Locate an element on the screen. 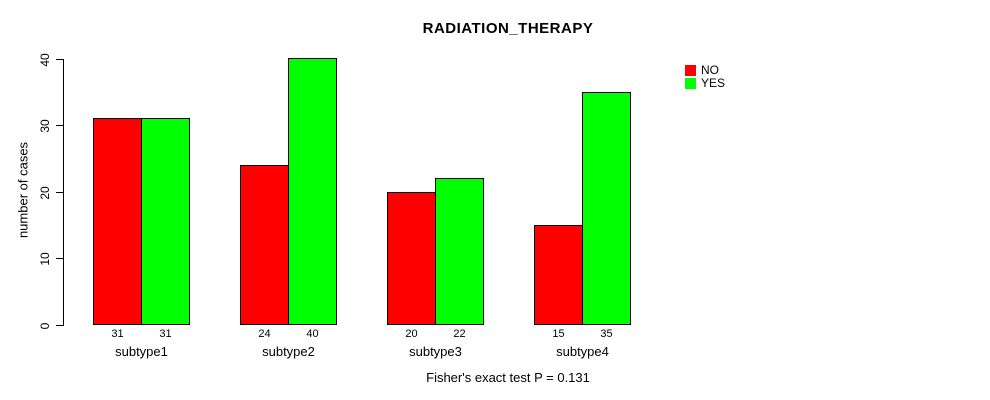  legend: NO YES is located at coordinates (705, 77).